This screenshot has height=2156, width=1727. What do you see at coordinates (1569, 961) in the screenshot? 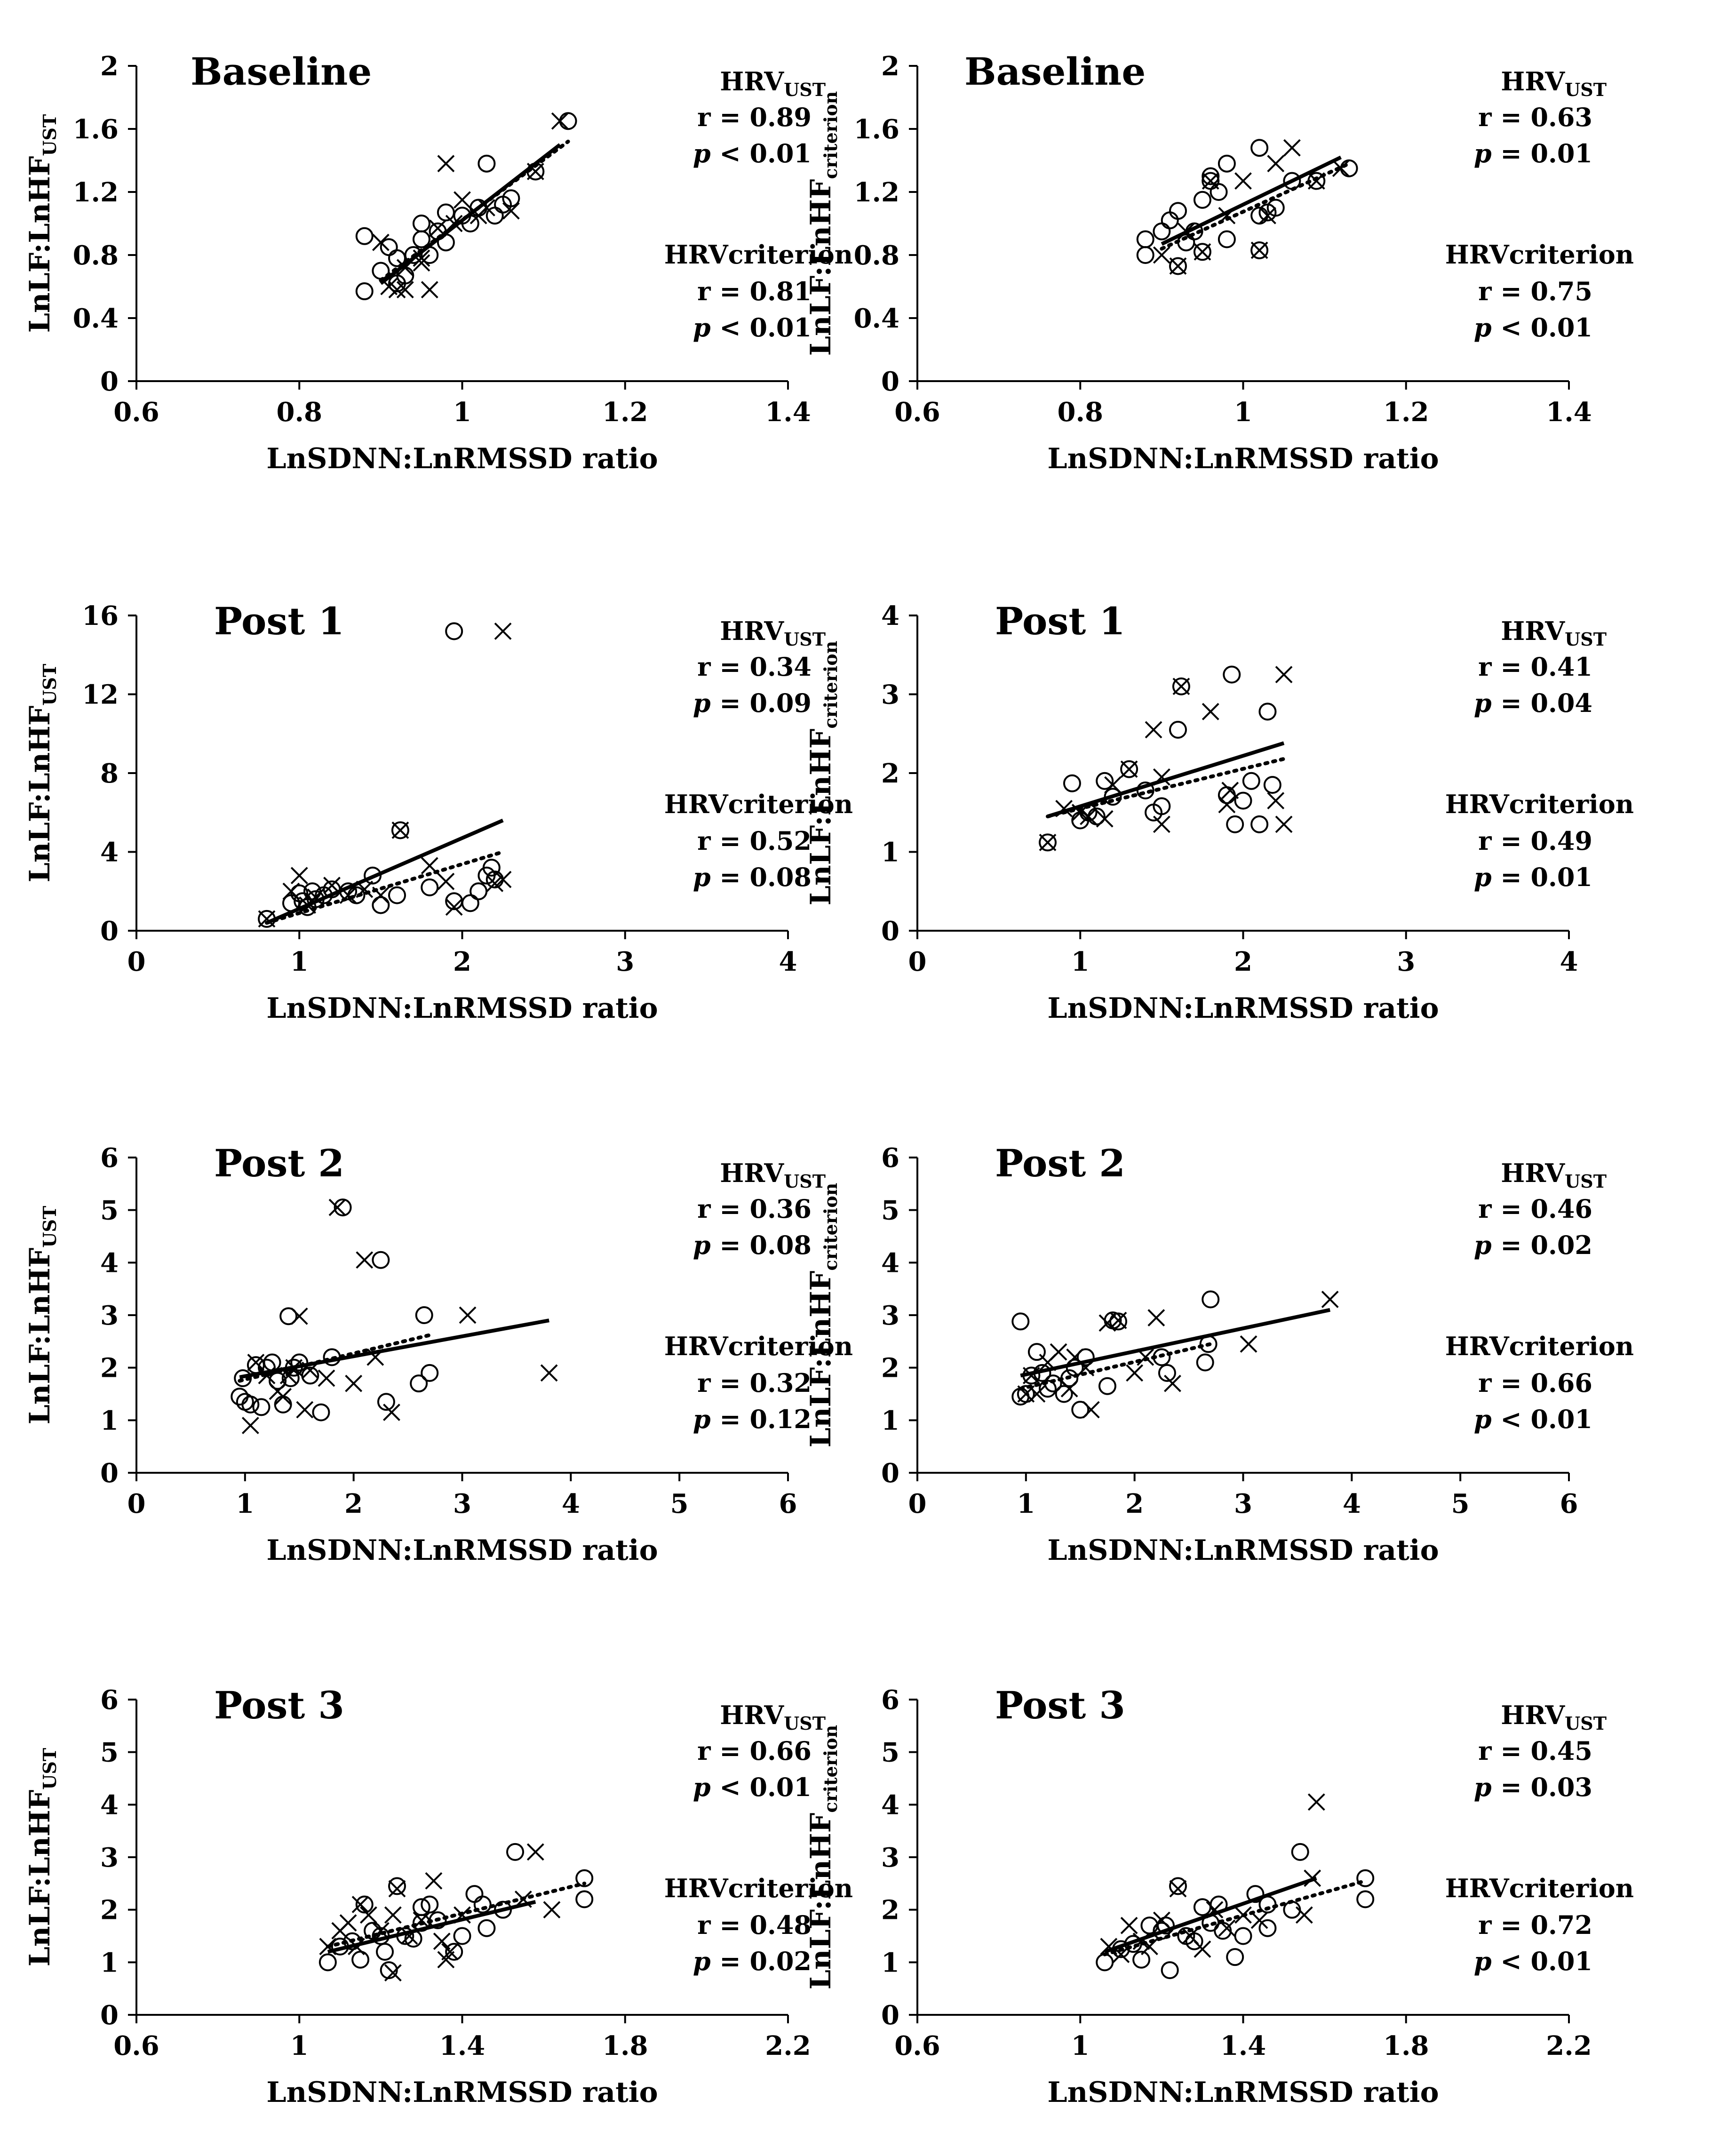
I see `x-tick-label: 4` at bounding box center [1569, 961].